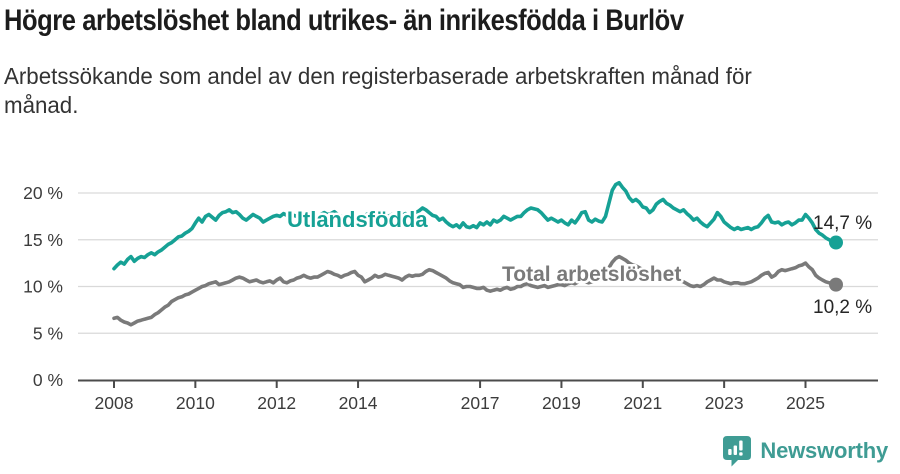  What do you see at coordinates (276, 403) in the screenshot?
I see `x-tick-label-2012: 2012` at bounding box center [276, 403].